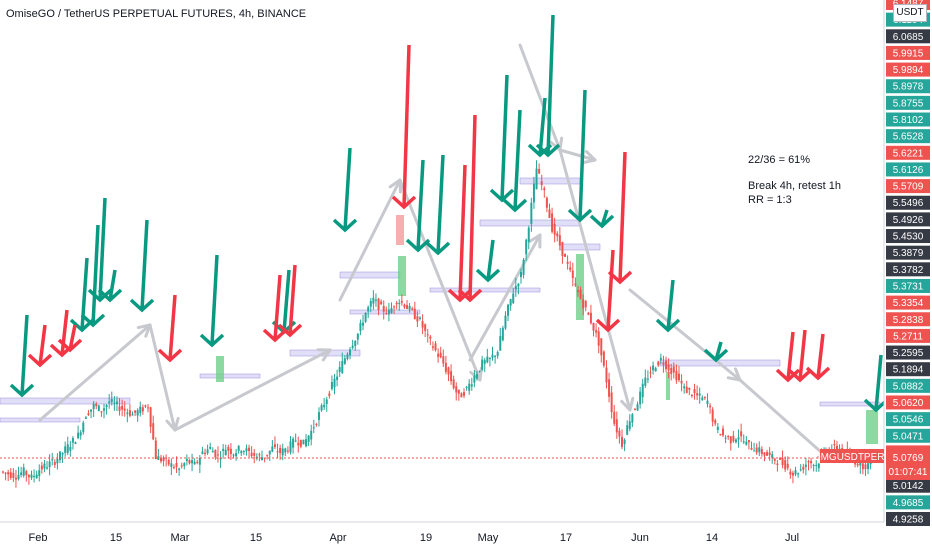 The height and width of the screenshot is (550, 932). Describe the element at coordinates (337, 538) in the screenshot. I see `time-tick-label: Apr` at that location.